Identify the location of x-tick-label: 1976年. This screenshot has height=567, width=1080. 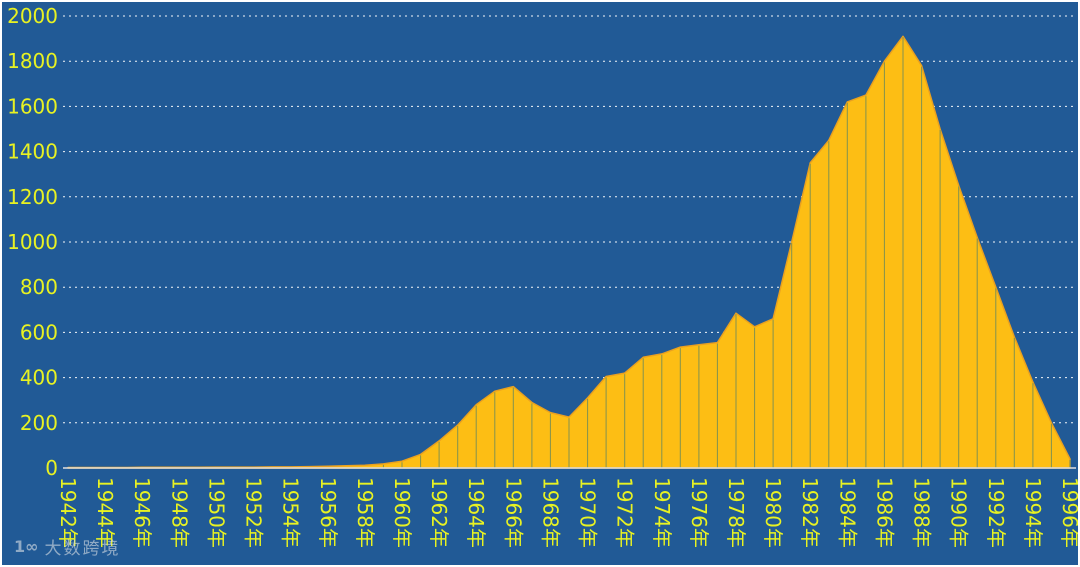
(699, 512).